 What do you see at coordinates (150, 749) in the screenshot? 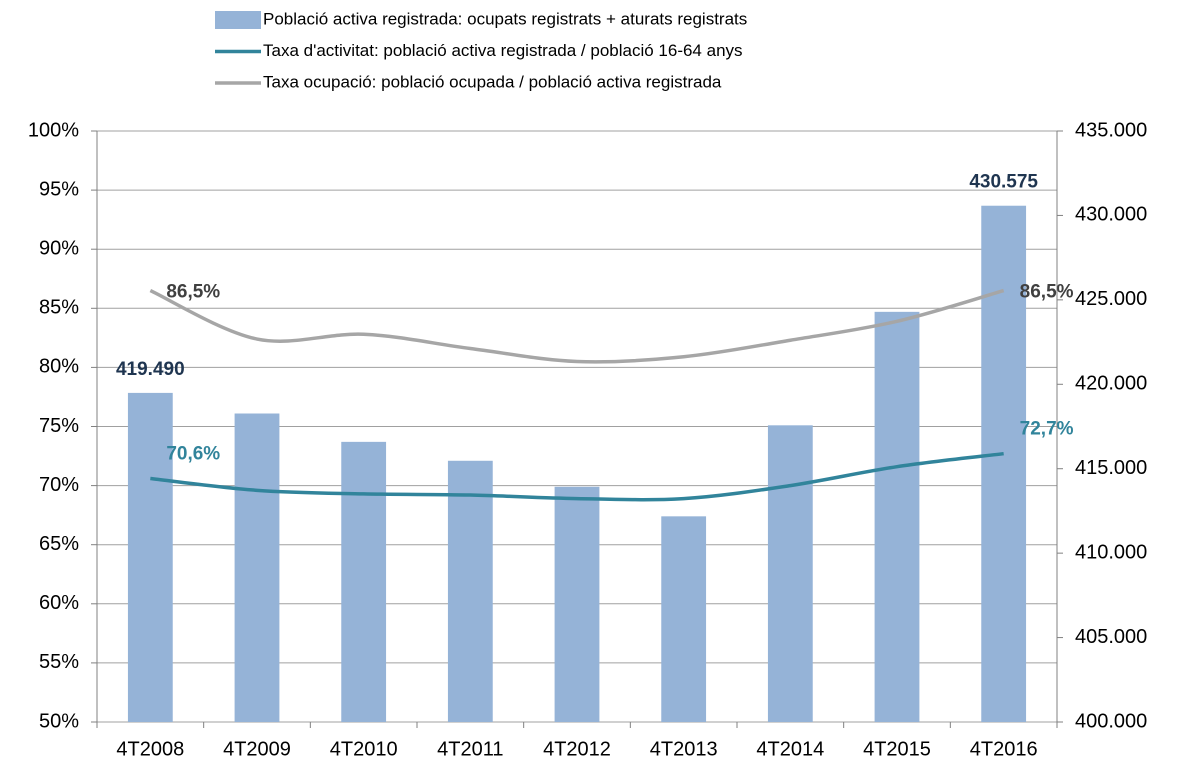
I see `x-tick-label: 4T2008` at bounding box center [150, 749].